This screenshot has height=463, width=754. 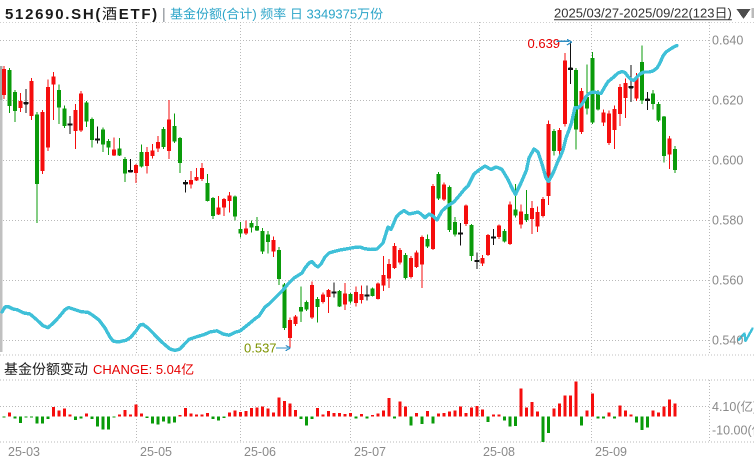 What do you see at coordinates (727, 161) in the screenshot?
I see `svg-text: 0.600` at bounding box center [727, 161].